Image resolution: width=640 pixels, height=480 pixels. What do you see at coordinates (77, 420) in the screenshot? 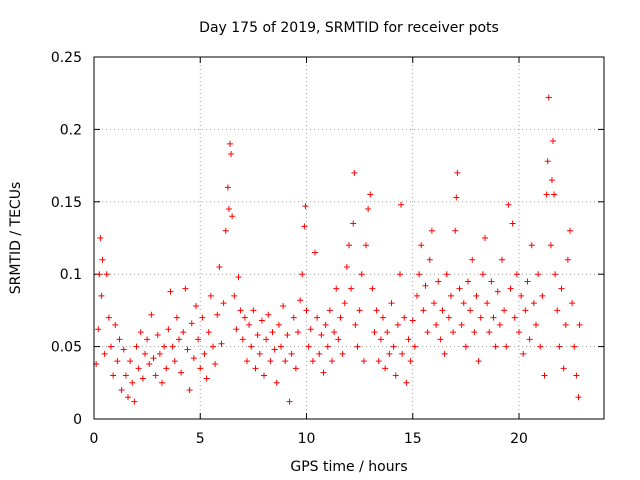
I see `y-tick-label: 0` at bounding box center [77, 420].